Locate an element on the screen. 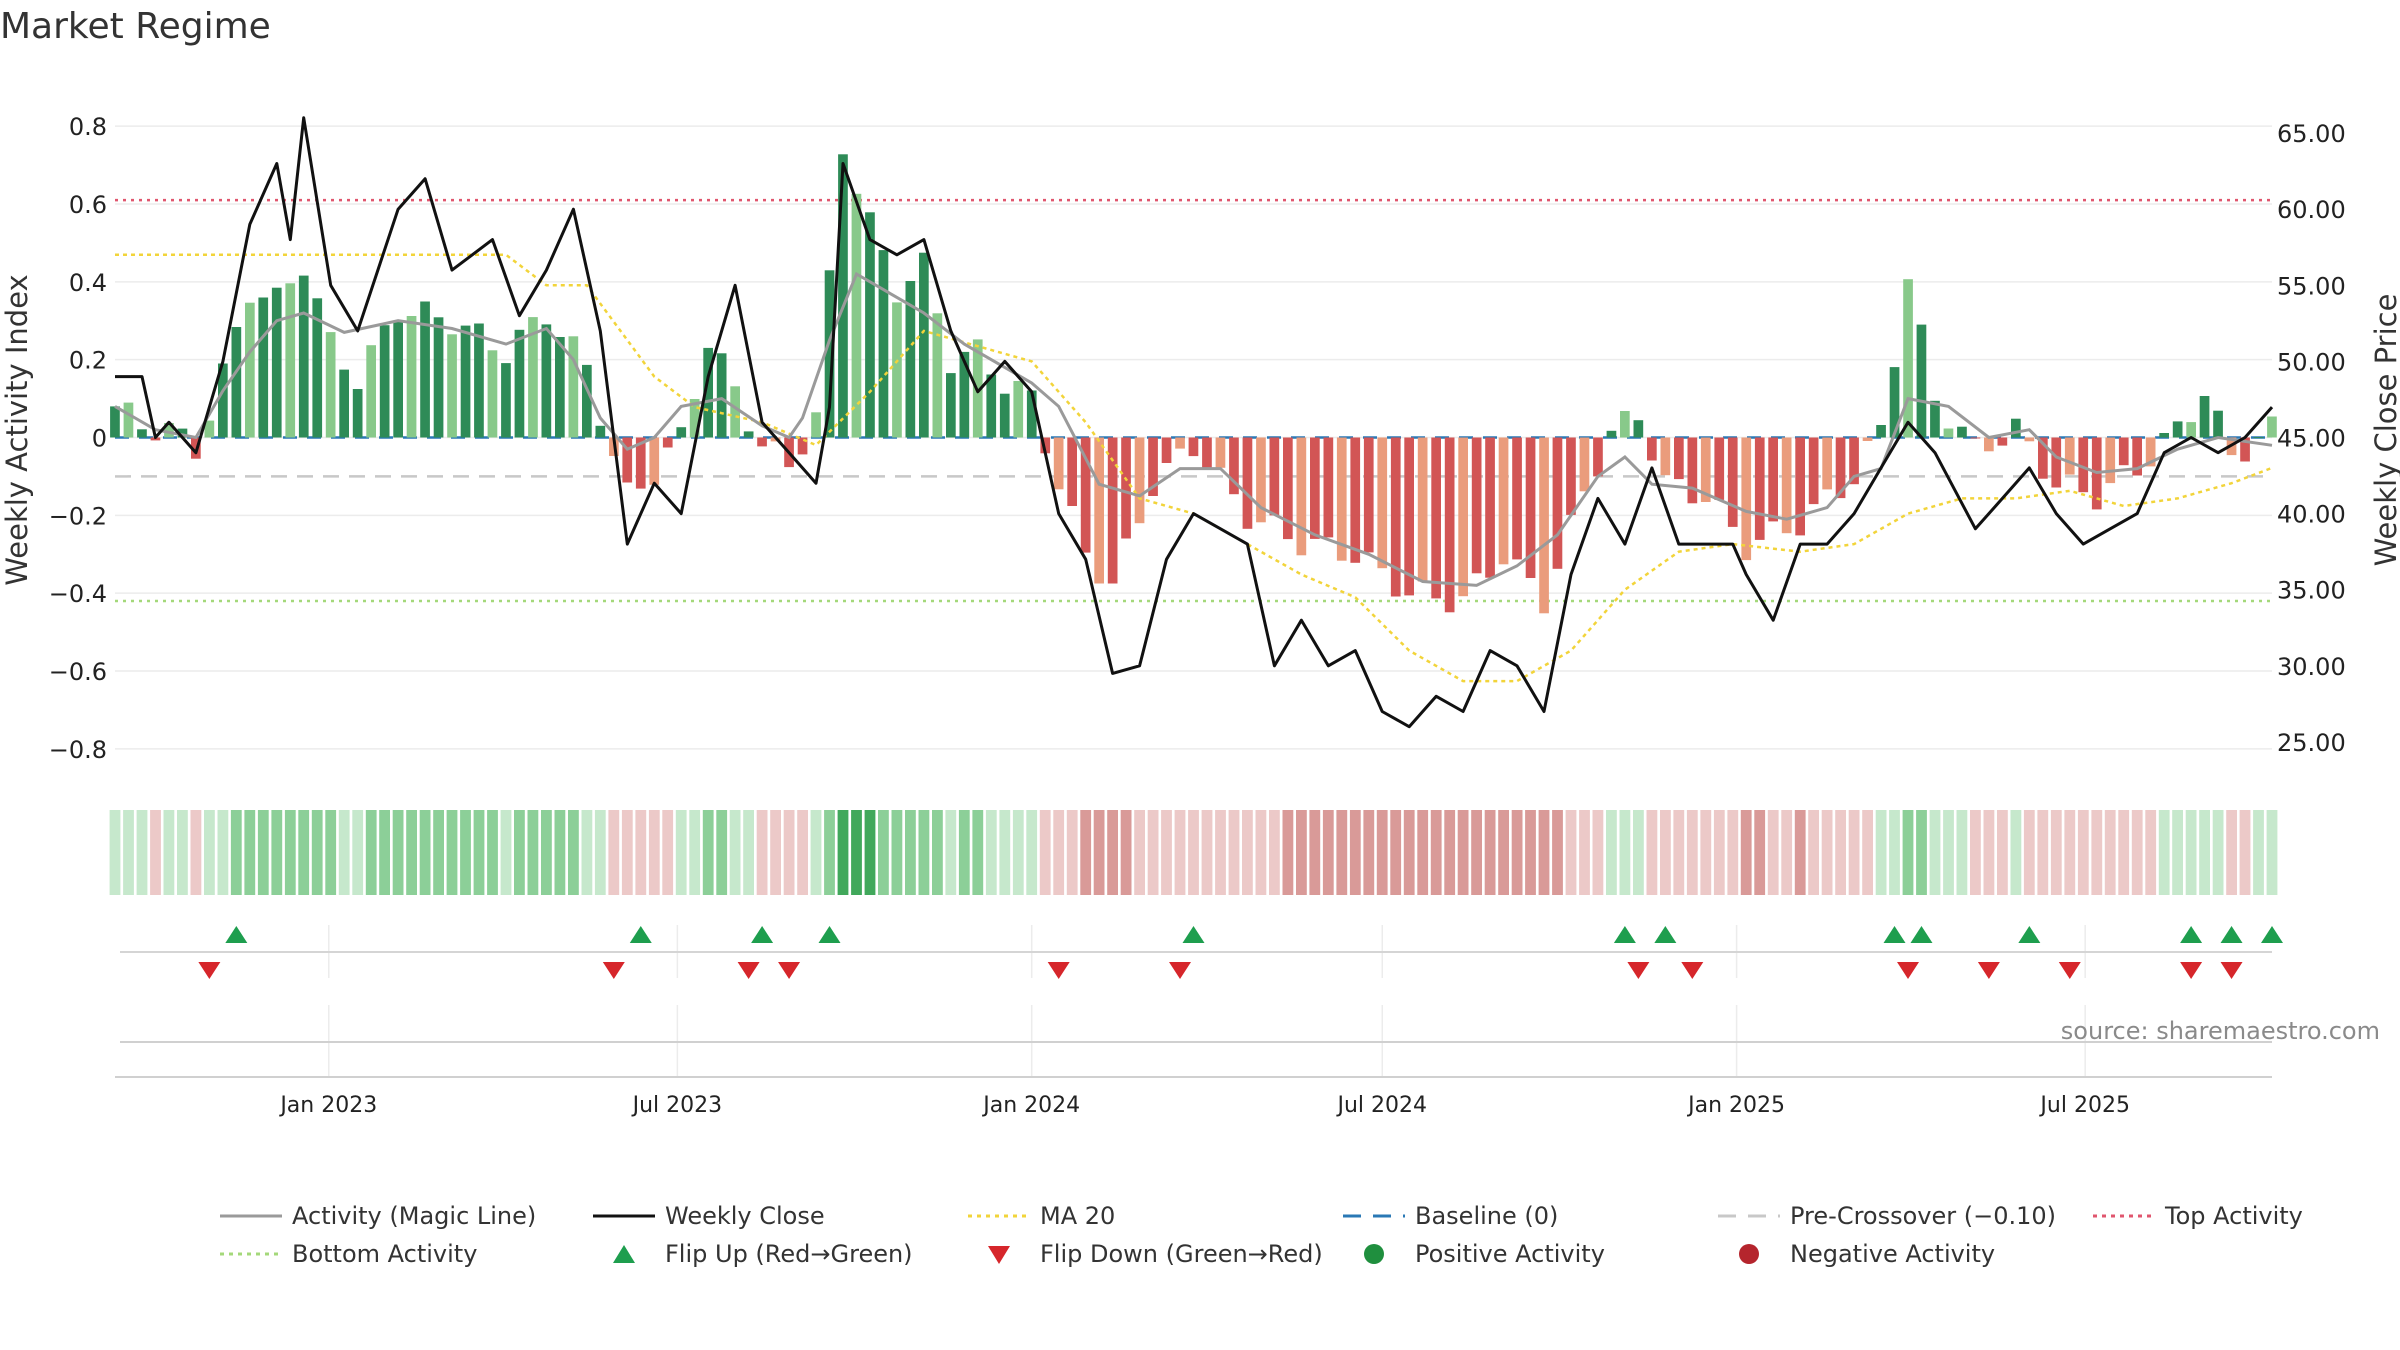  legend-item: Negative Activity is located at coordinates (1867, 1254).